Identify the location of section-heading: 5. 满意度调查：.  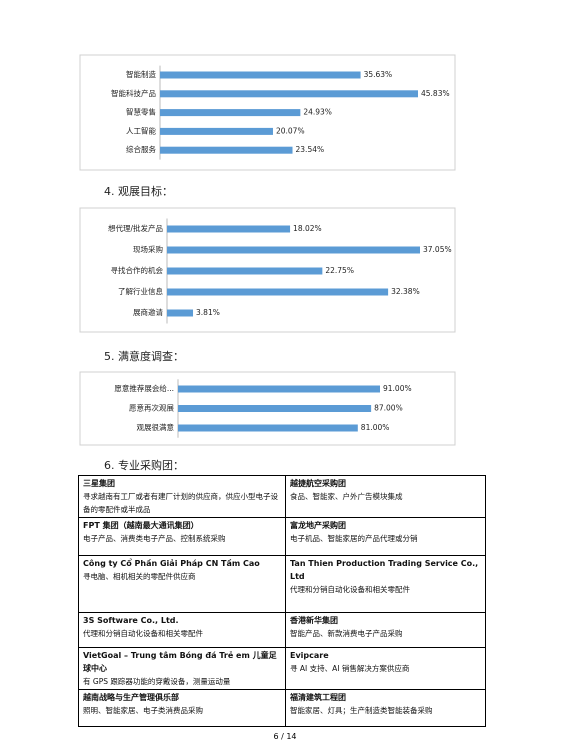
(144, 356).